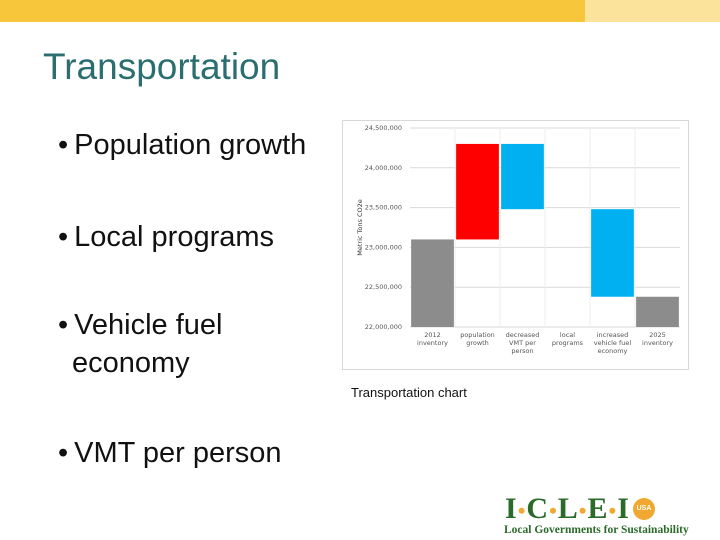  What do you see at coordinates (613, 335) in the screenshot?
I see `x-tick-label: increased` at bounding box center [613, 335].